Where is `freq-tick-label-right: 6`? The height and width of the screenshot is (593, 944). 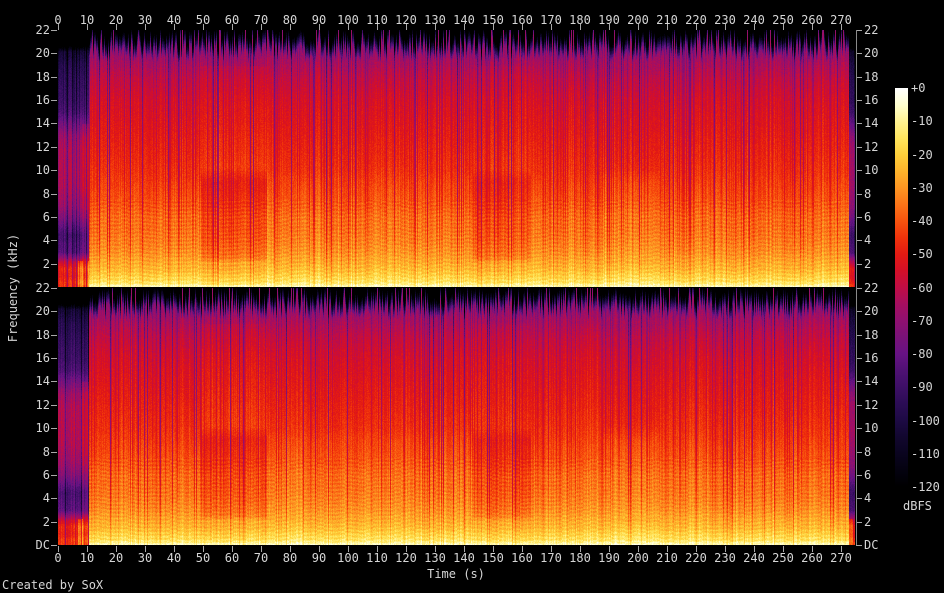 freq-tick-label-right: 6 is located at coordinates (868, 475).